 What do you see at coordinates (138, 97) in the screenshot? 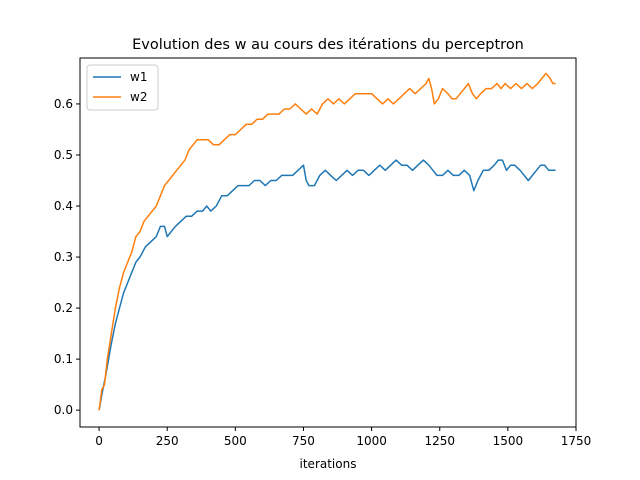
I see `legend-label-w2: w2` at bounding box center [138, 97].